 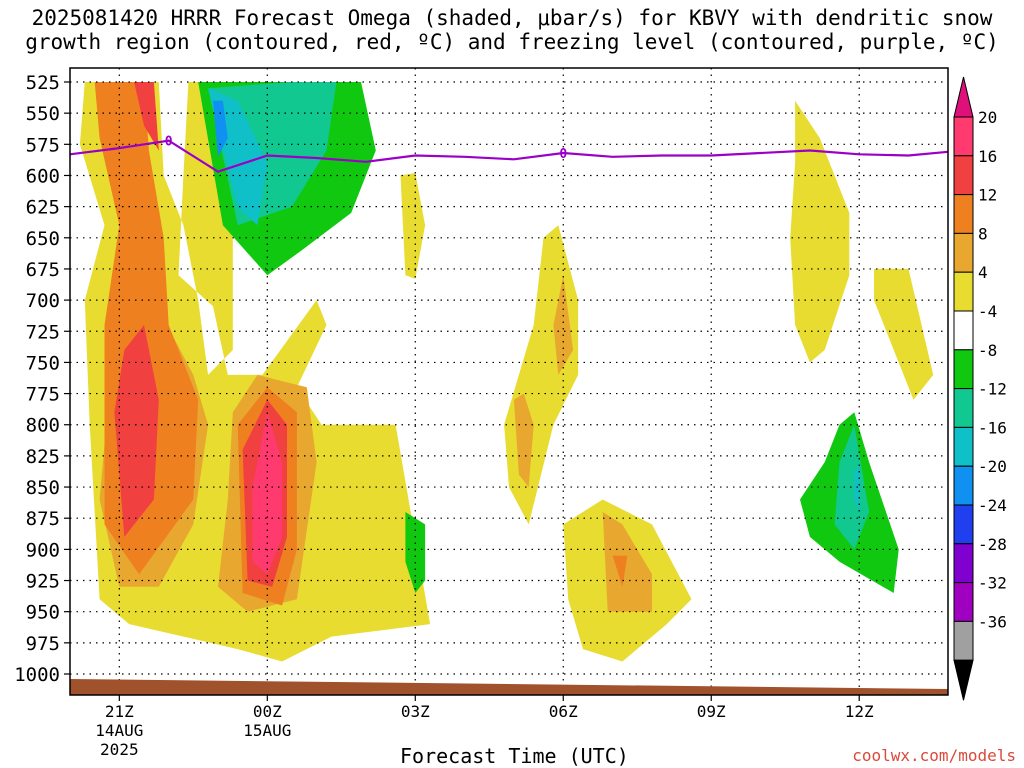 I want to click on colorbar-label-11: -28, so click(x=992, y=544).